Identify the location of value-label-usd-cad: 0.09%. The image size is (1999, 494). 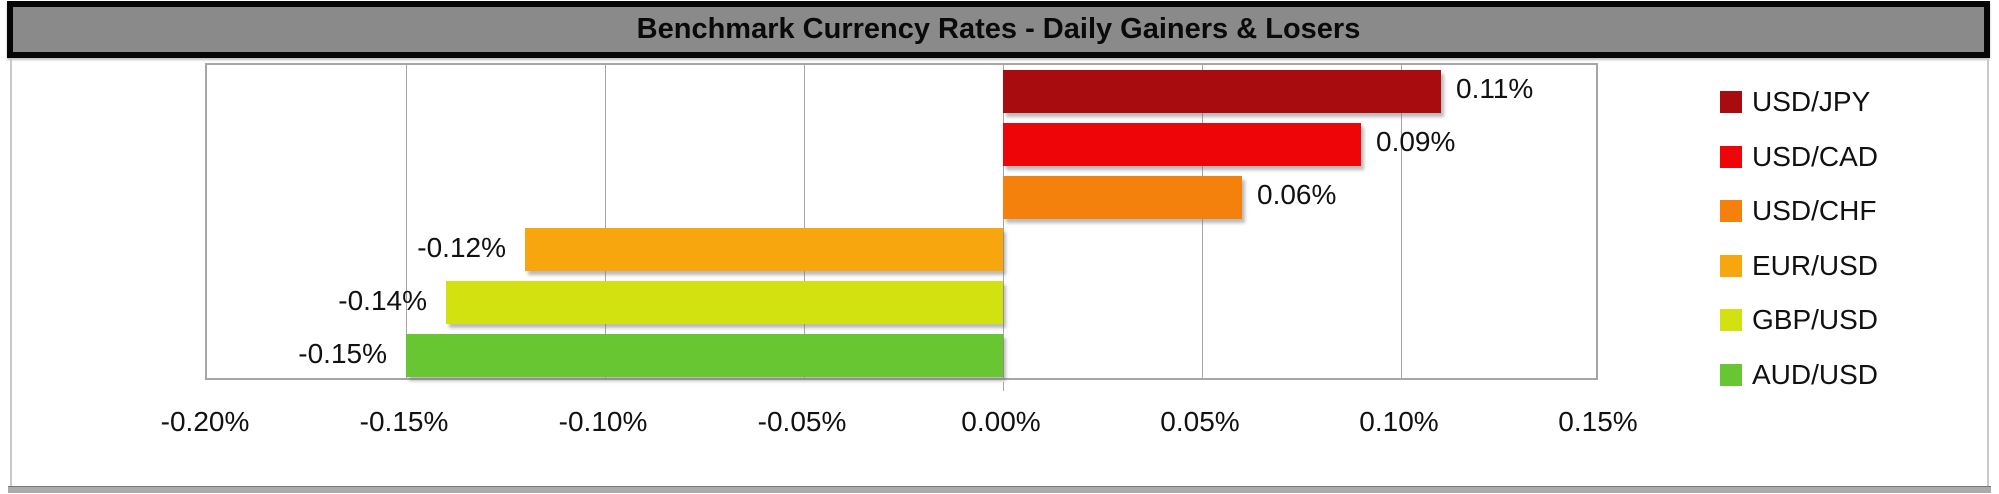
(1416, 141).